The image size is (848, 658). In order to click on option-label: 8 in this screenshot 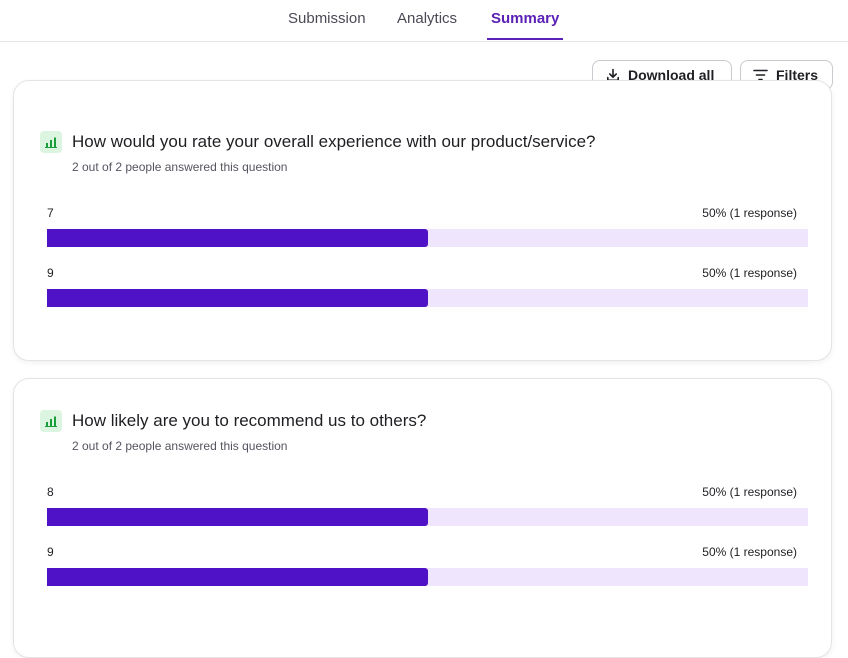, I will do `click(50, 492)`.